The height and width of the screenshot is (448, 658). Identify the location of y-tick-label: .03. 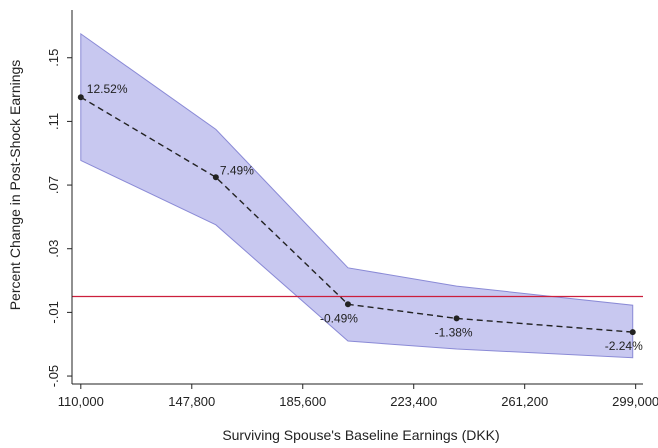
(53, 249).